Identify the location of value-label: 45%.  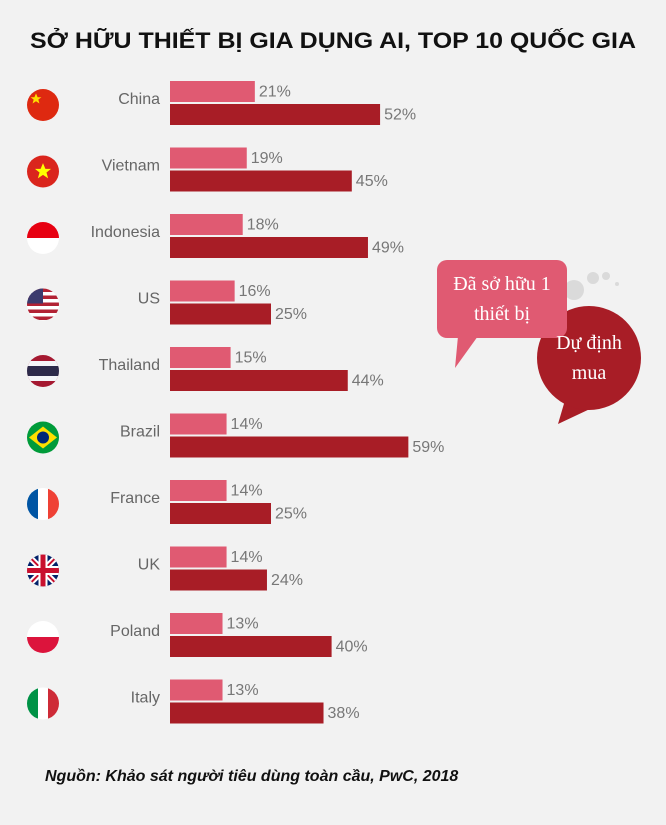
(372, 181).